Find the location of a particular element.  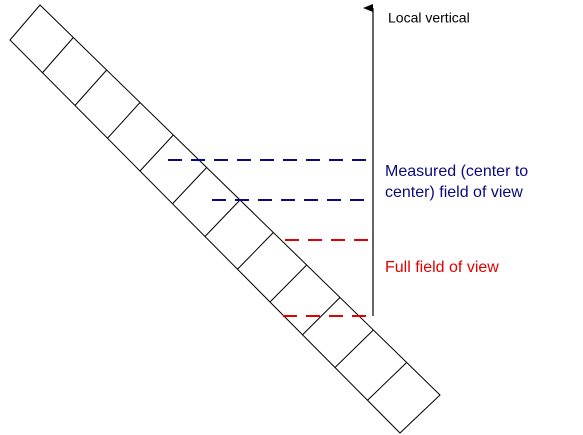

measured-label-1: Measured (center to is located at coordinates (456, 171).